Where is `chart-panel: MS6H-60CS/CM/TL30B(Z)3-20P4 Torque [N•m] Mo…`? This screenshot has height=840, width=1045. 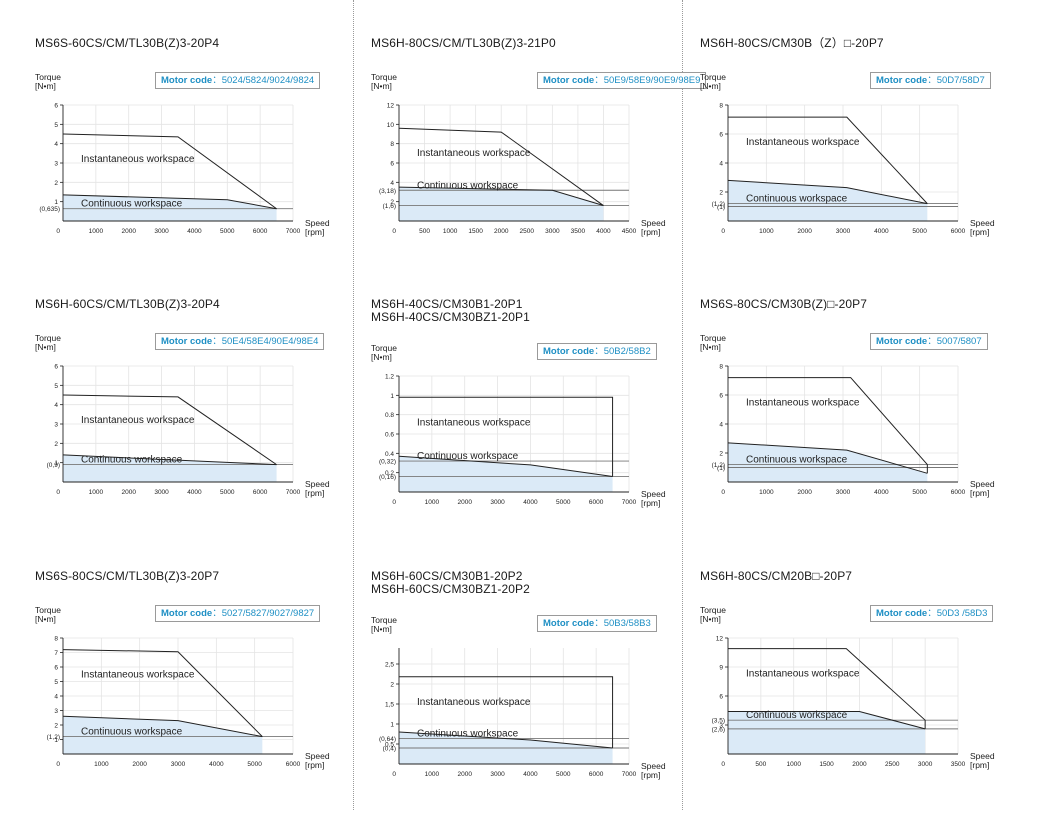 chart-panel: MS6H-60CS/CM/TL30B(Z)3-20P4 Torque [N•m] Mo… is located at coordinates (200, 433).